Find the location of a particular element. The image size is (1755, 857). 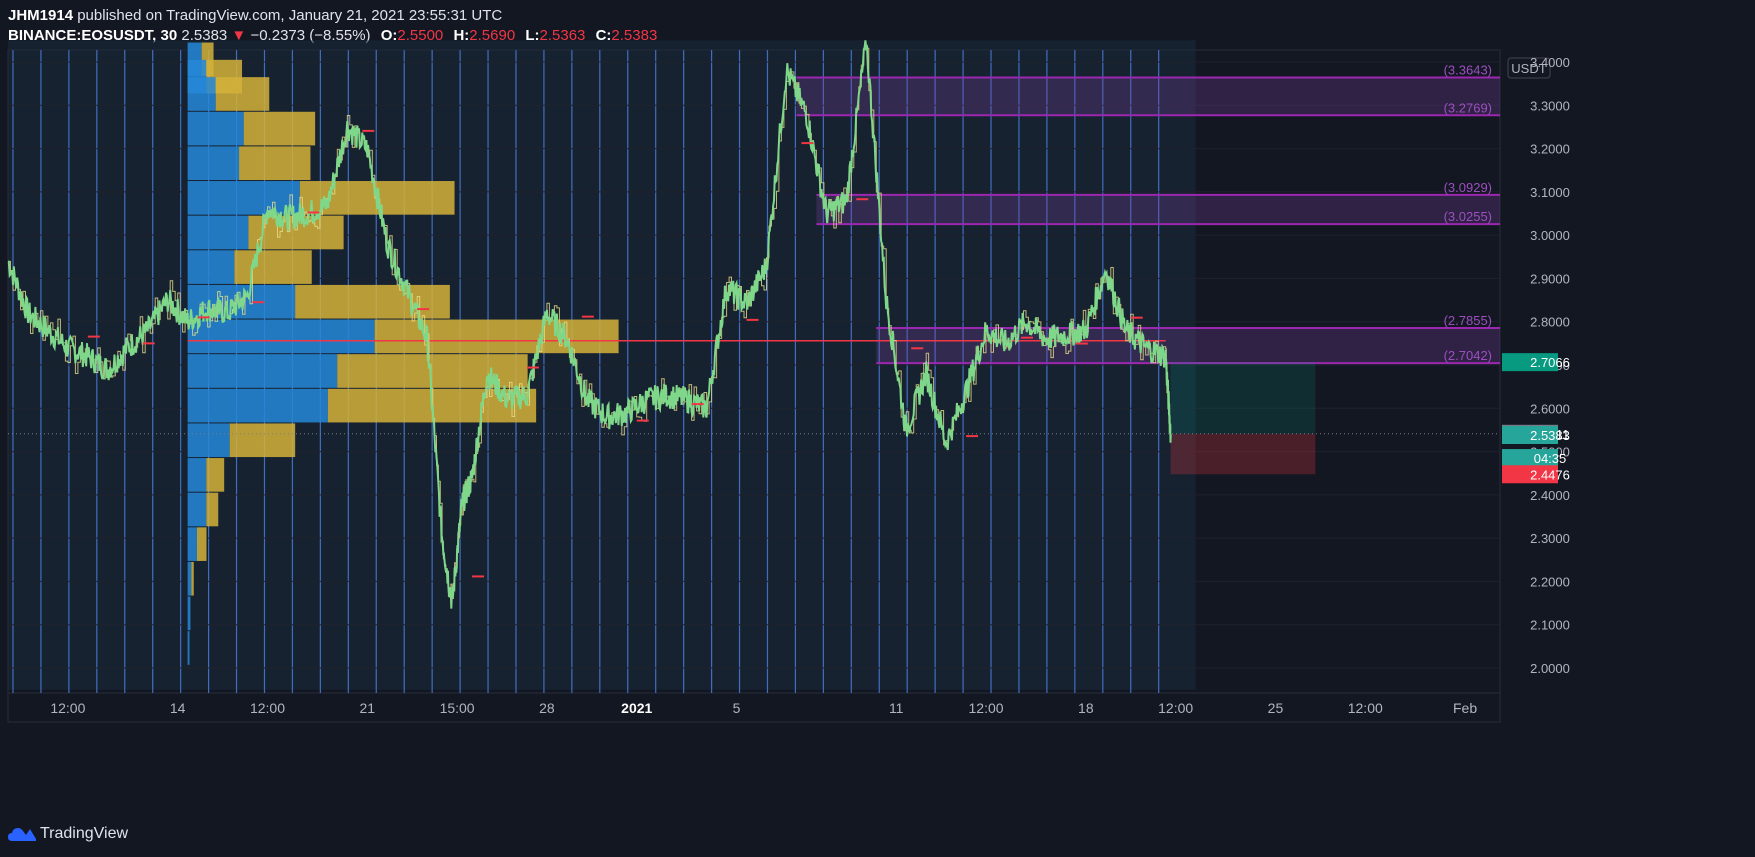

zone-bottom-label: (2.7042) is located at coordinates (1468, 355).